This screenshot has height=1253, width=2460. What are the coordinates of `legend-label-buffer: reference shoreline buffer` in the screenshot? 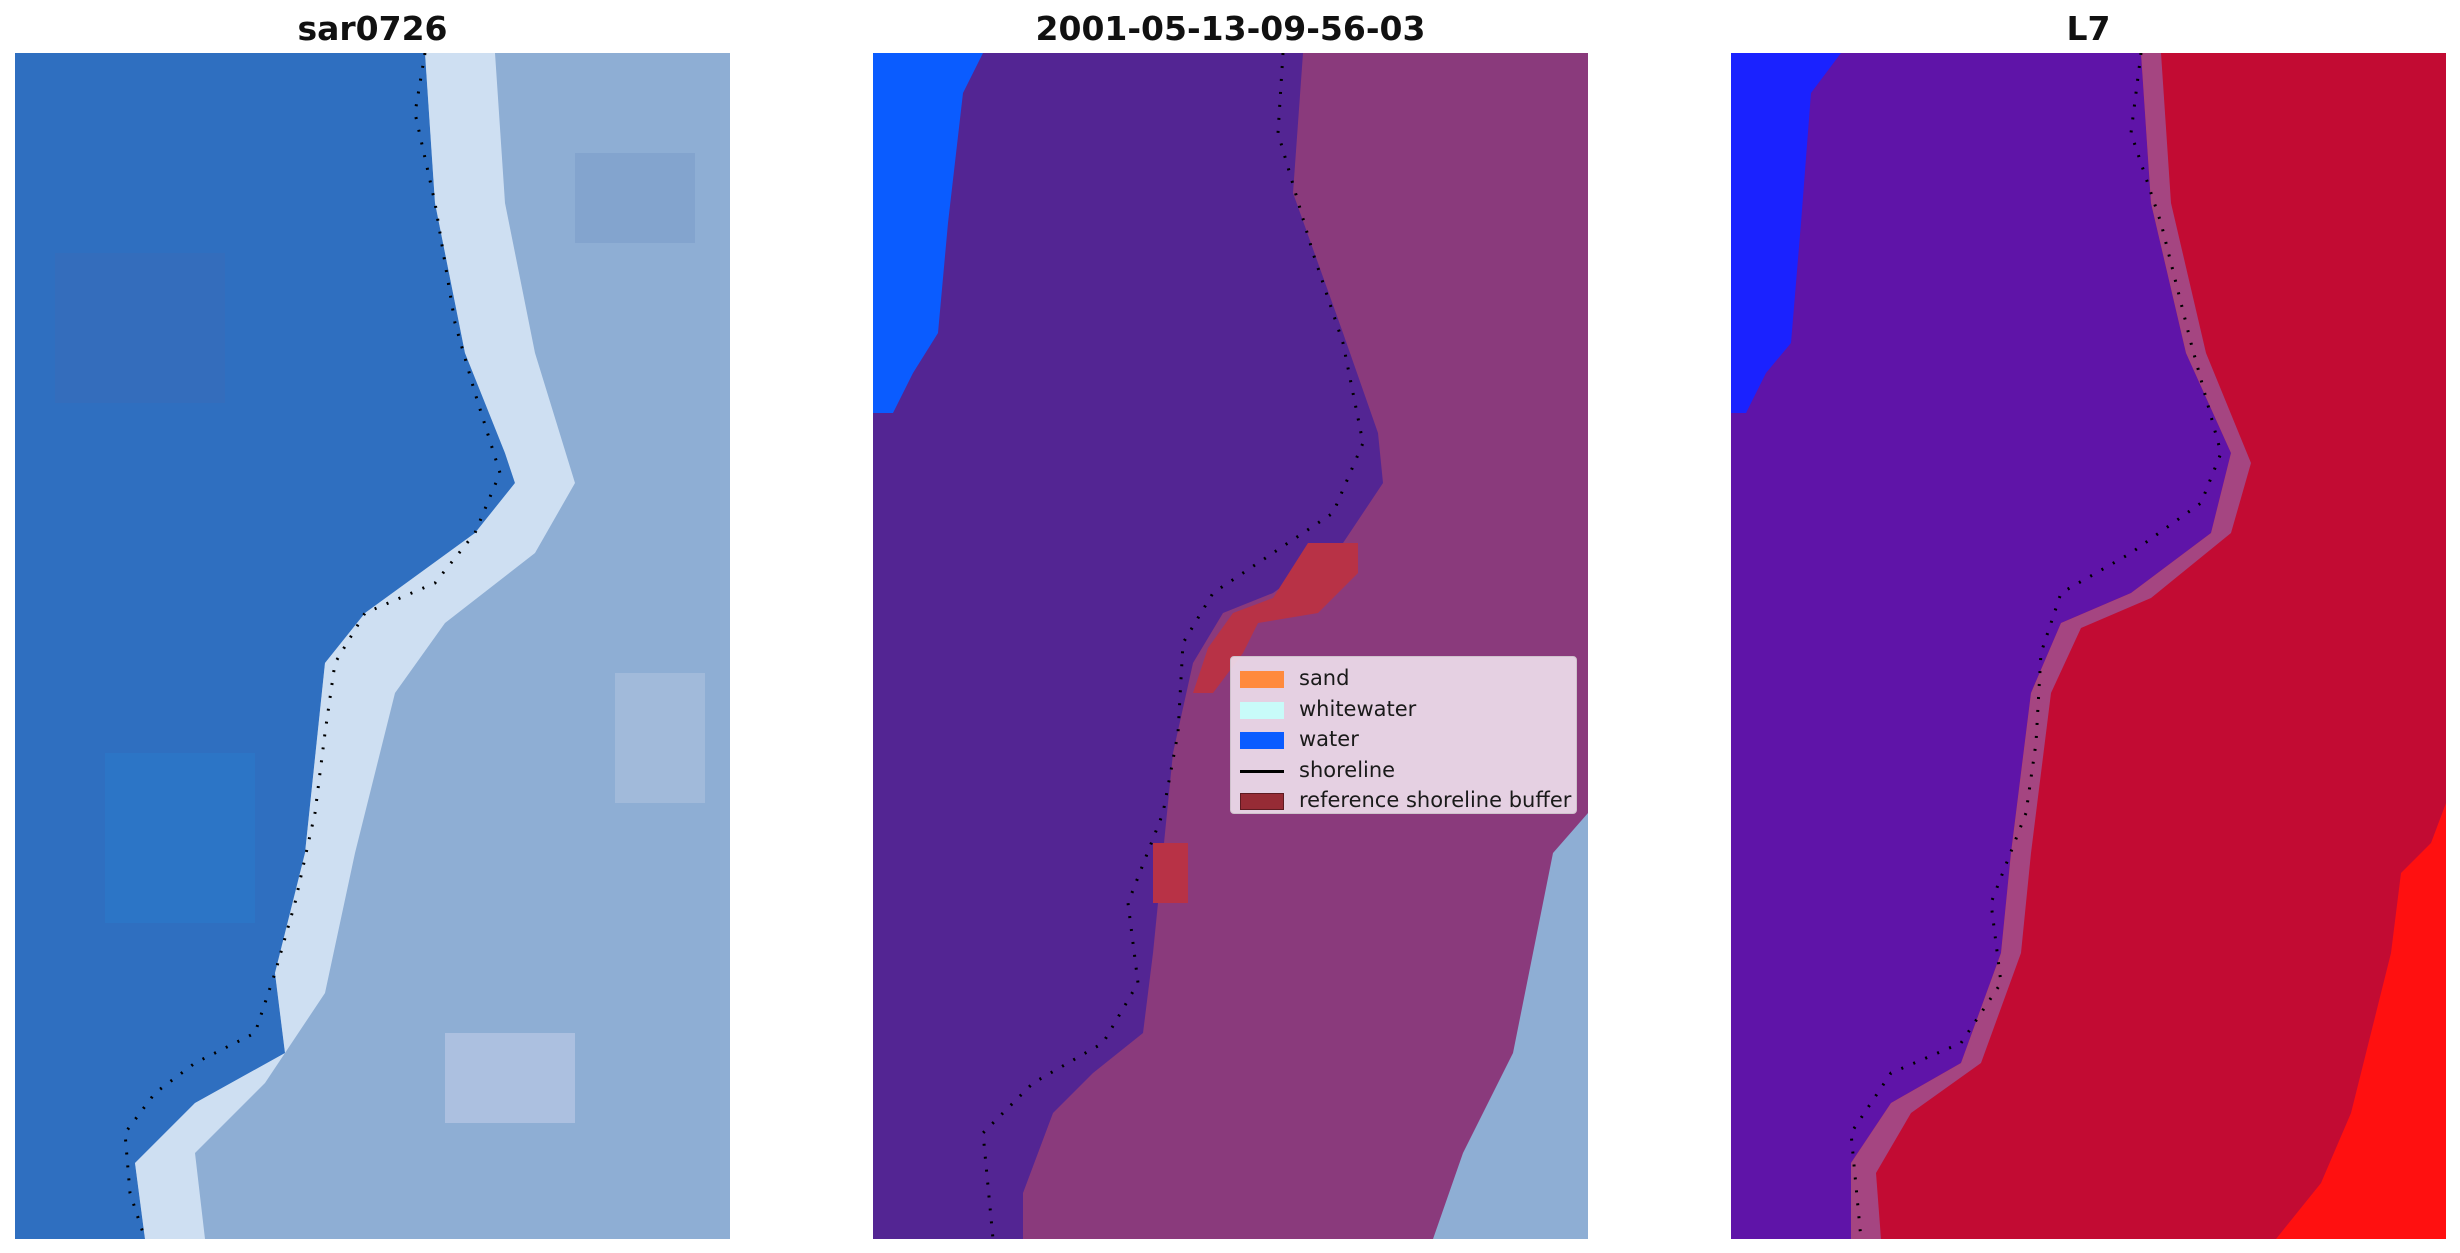 It's located at (1435, 800).